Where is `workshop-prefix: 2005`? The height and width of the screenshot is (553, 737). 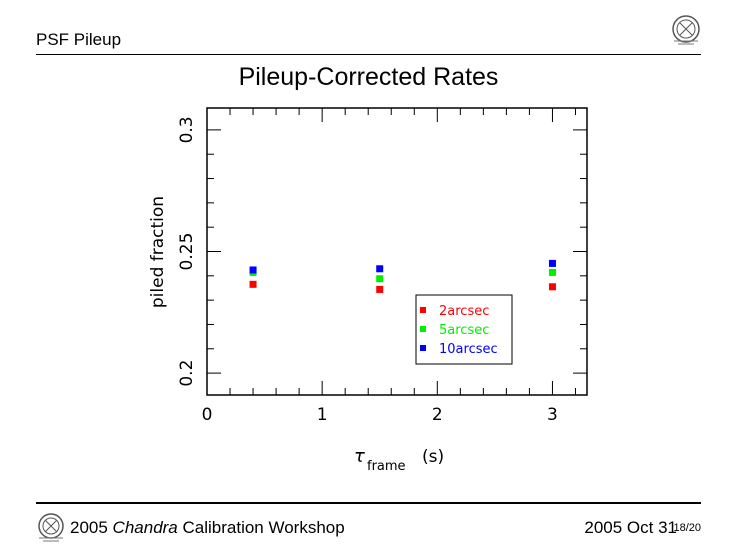
workshop-prefix: 2005 is located at coordinates (91, 527).